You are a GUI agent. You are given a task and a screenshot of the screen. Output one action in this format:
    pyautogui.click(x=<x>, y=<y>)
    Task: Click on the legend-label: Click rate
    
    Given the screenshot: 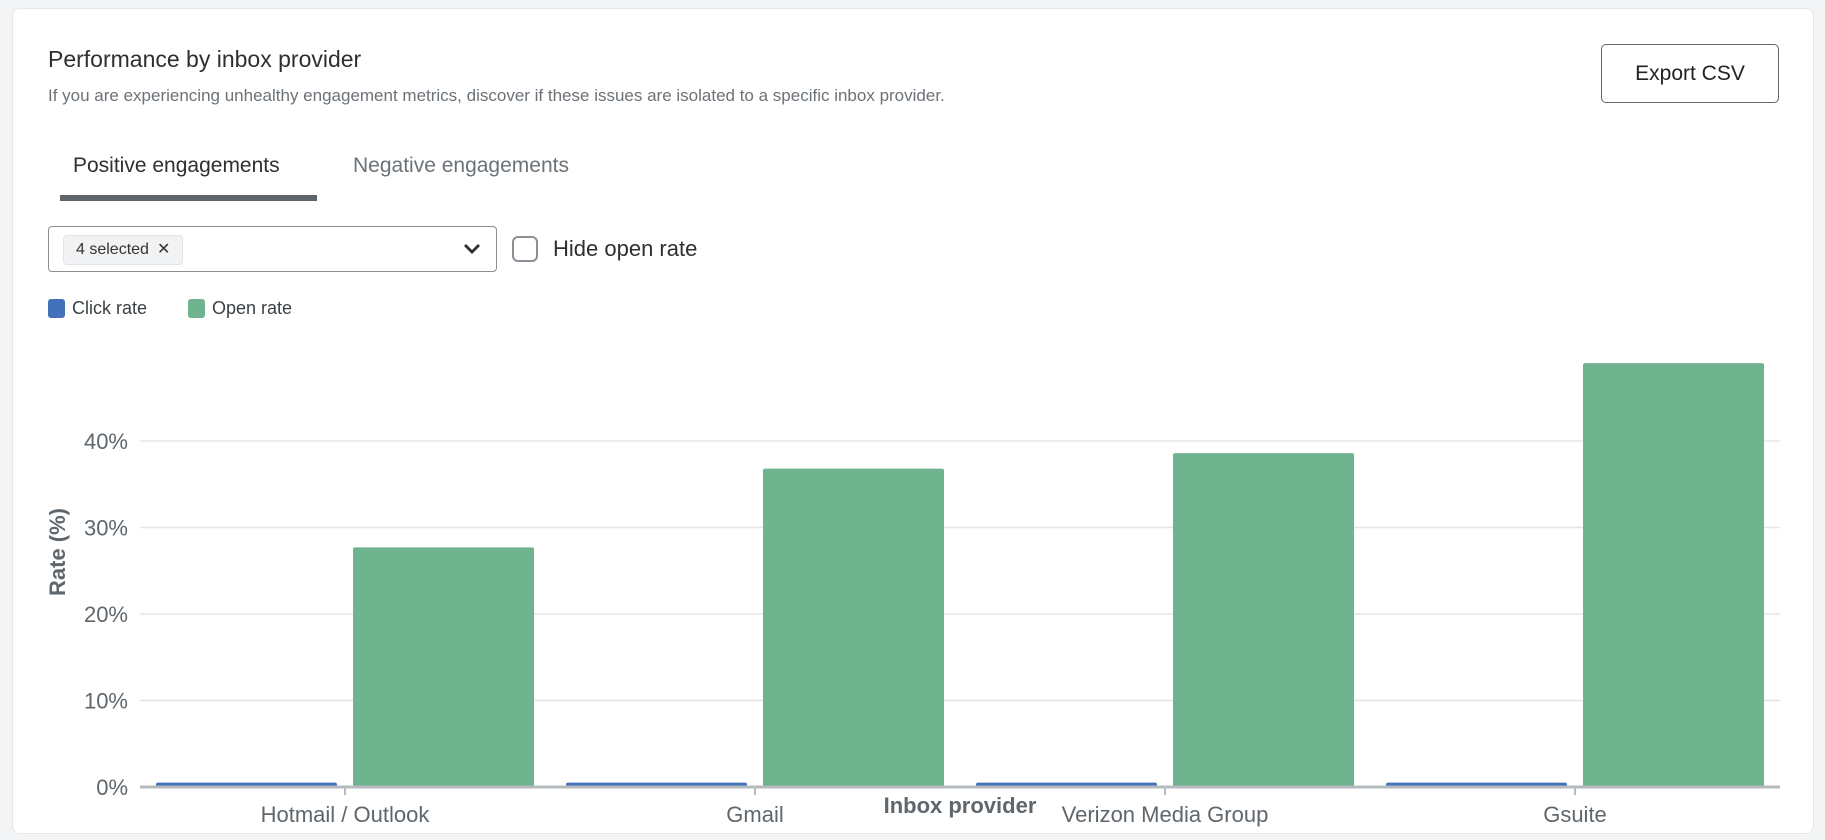 What is the action you would take?
    pyautogui.click(x=110, y=308)
    